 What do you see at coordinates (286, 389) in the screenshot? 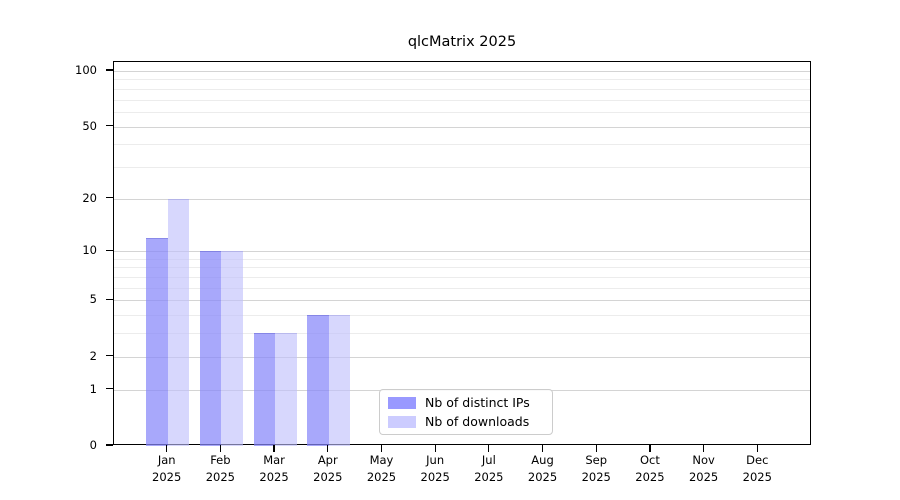
I see `bar-mar-downloads` at bounding box center [286, 389].